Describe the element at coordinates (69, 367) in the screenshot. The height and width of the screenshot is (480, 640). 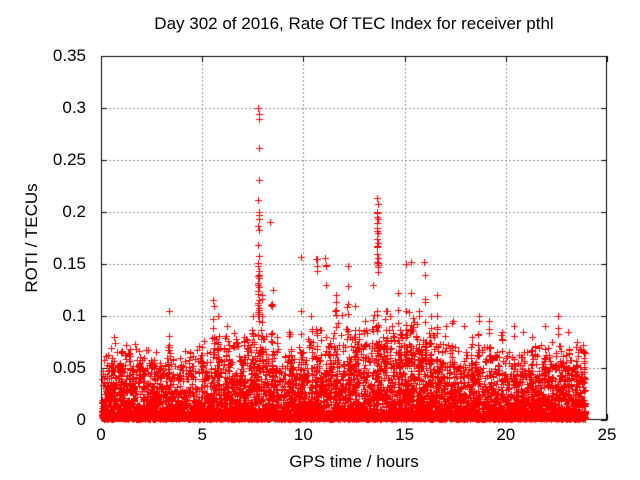
I see `y-tick-label: 0.05` at that location.